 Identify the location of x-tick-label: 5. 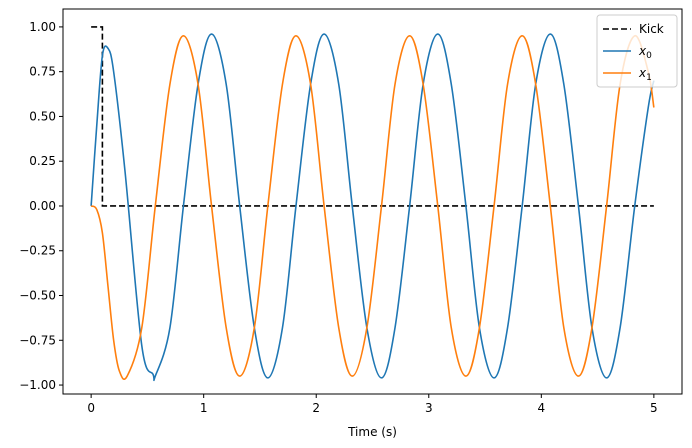
(654, 408).